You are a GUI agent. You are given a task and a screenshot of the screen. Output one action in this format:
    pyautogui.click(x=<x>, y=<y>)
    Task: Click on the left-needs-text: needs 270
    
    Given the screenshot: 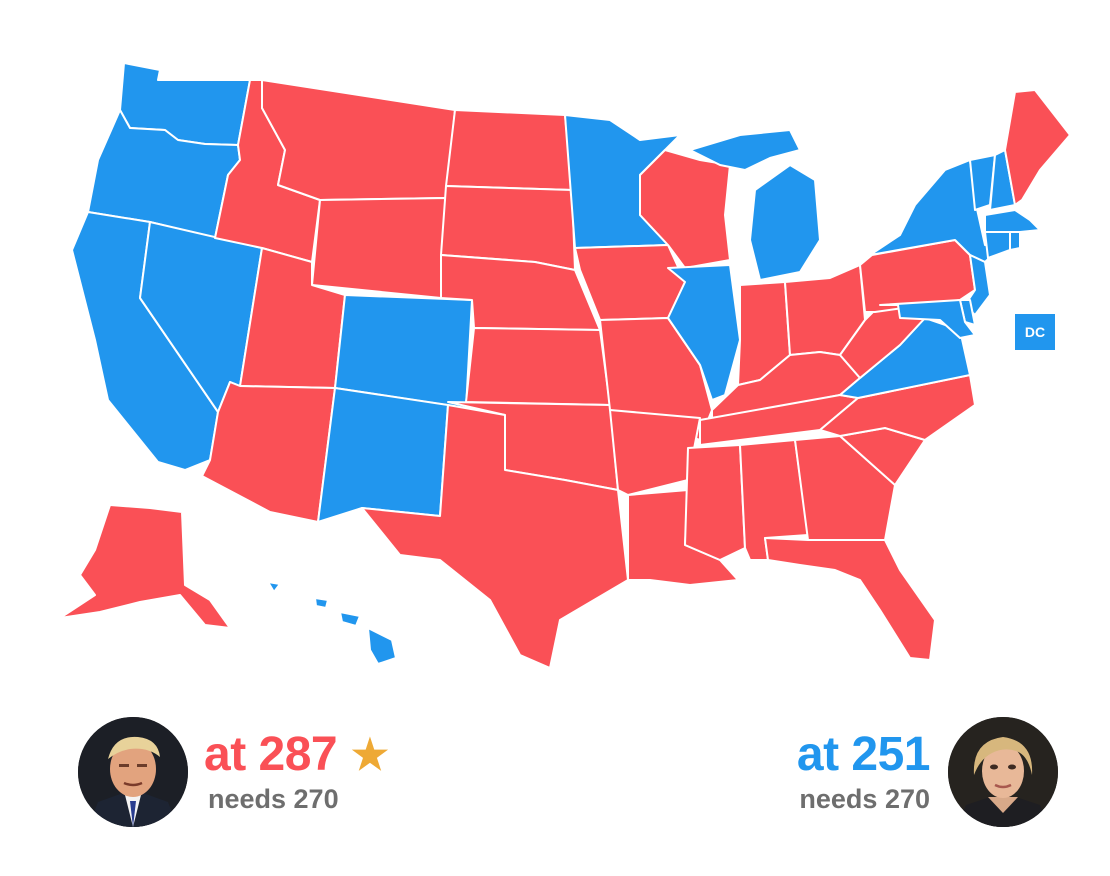 What is the action you would take?
    pyautogui.click(x=273, y=799)
    